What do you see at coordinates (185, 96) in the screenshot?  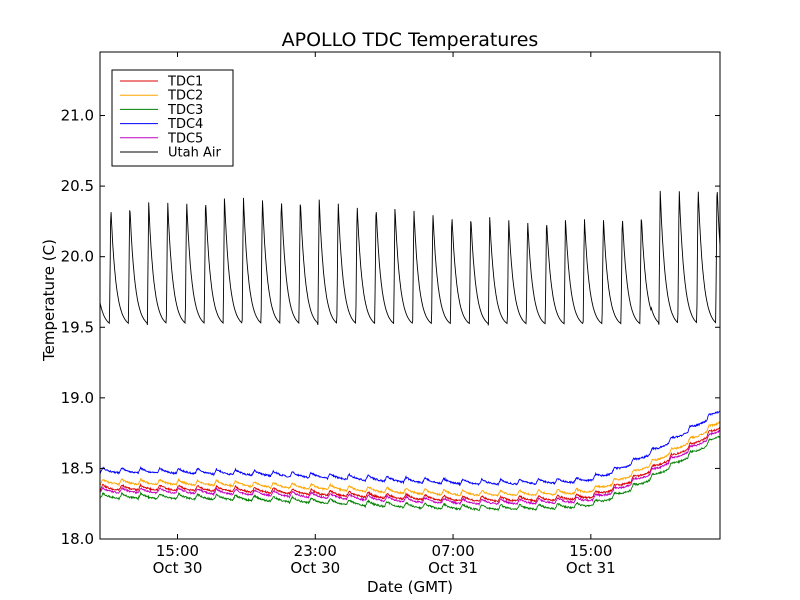 I see `legend-label-tdc2: TDC2` at bounding box center [185, 96].